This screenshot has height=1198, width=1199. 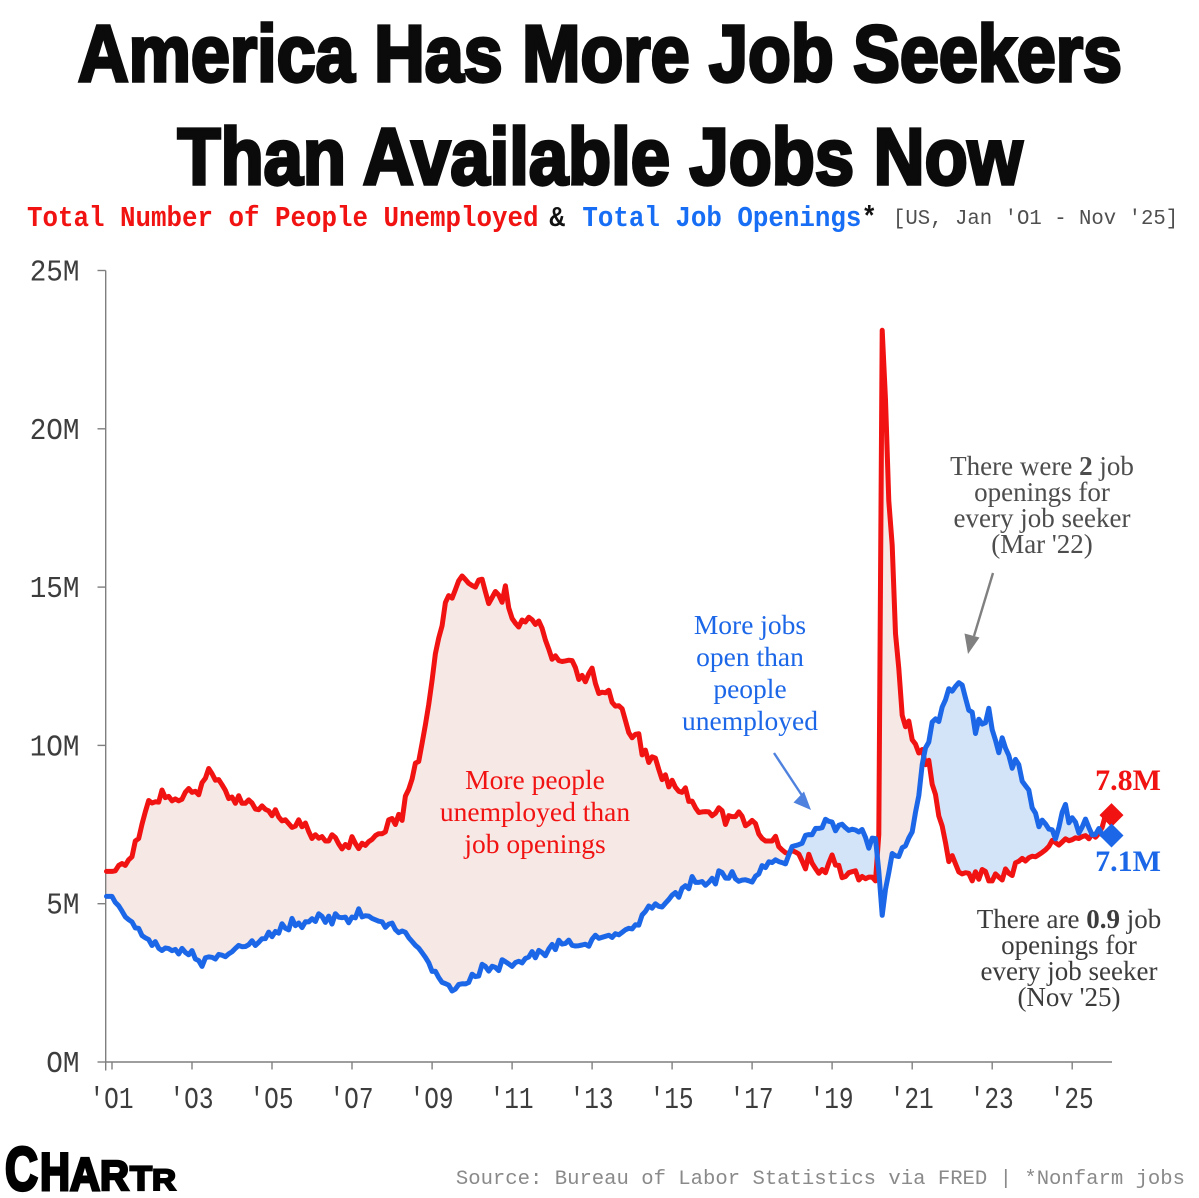 What do you see at coordinates (141, 1179) in the screenshot?
I see `svg-text: T` at bounding box center [141, 1179].